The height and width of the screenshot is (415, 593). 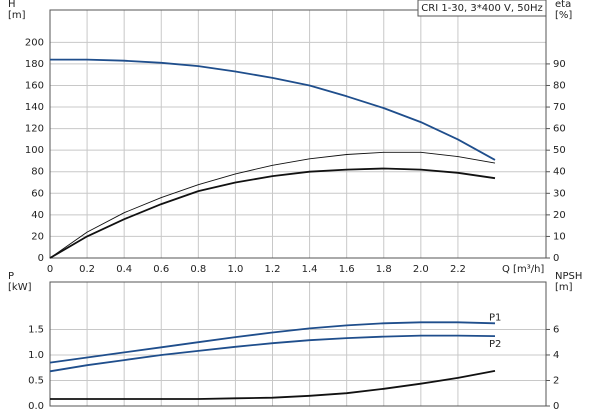 I want to click on y-tick-label: 100, so click(x=34, y=150).